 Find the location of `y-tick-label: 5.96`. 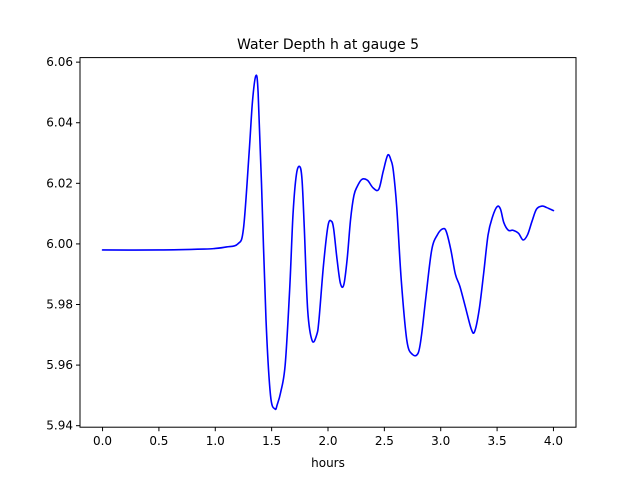

y-tick-label: 5.96 is located at coordinates (59, 365).